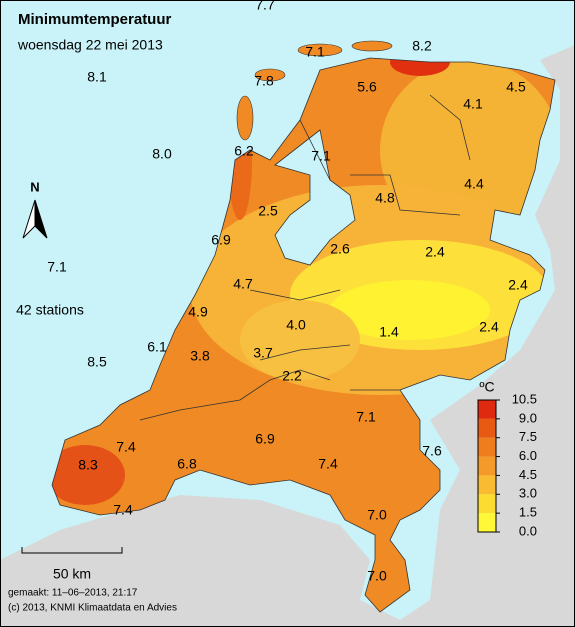 This screenshot has height=627, width=575. Describe the element at coordinates (473, 104) in the screenshot. I see `station-value: 4.1` at that location.